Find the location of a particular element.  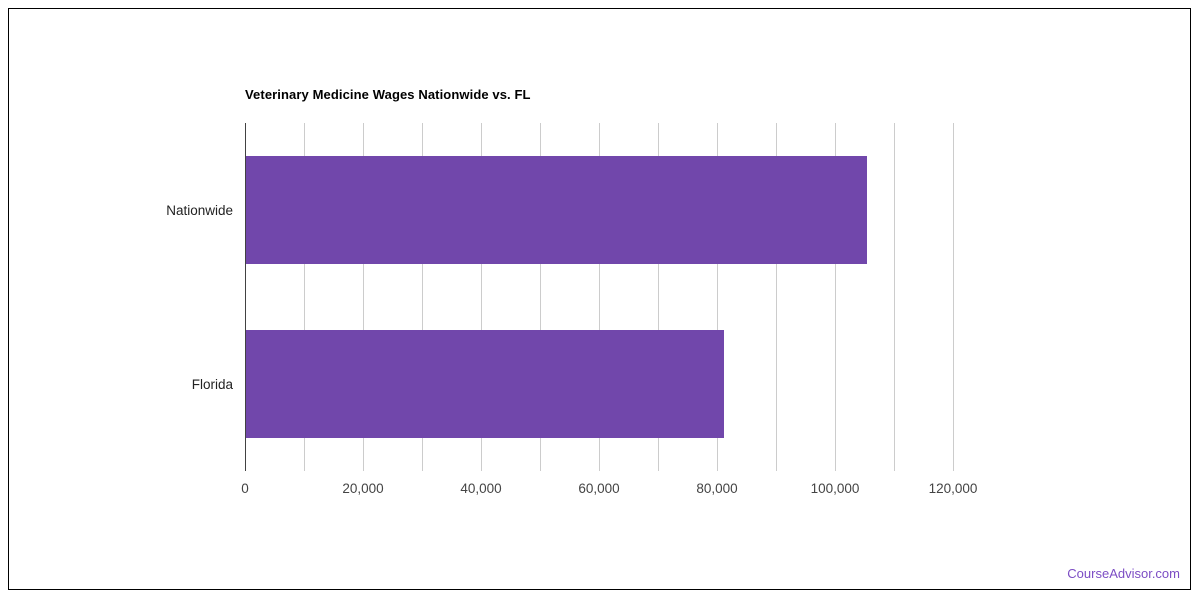

x-tick-label-120000: 120,000 is located at coordinates (953, 488).